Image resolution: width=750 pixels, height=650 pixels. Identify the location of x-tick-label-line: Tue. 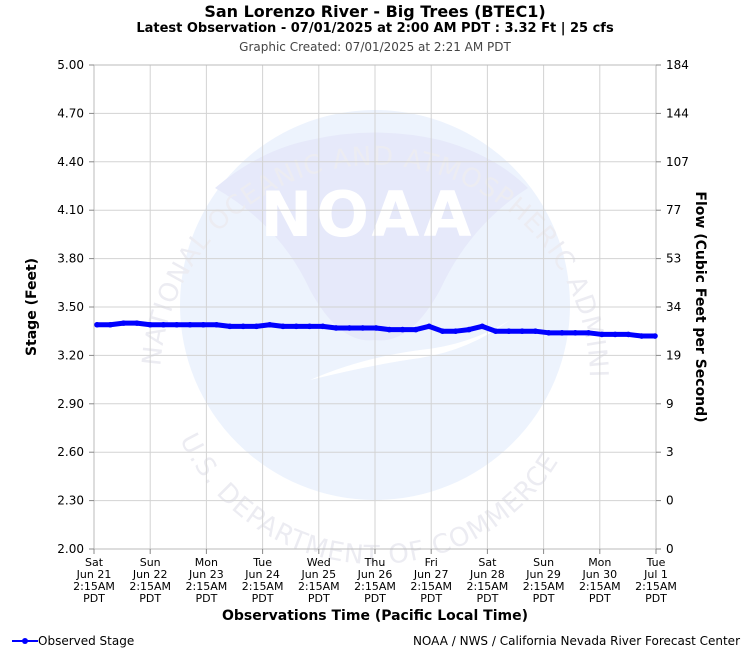
(262, 562).